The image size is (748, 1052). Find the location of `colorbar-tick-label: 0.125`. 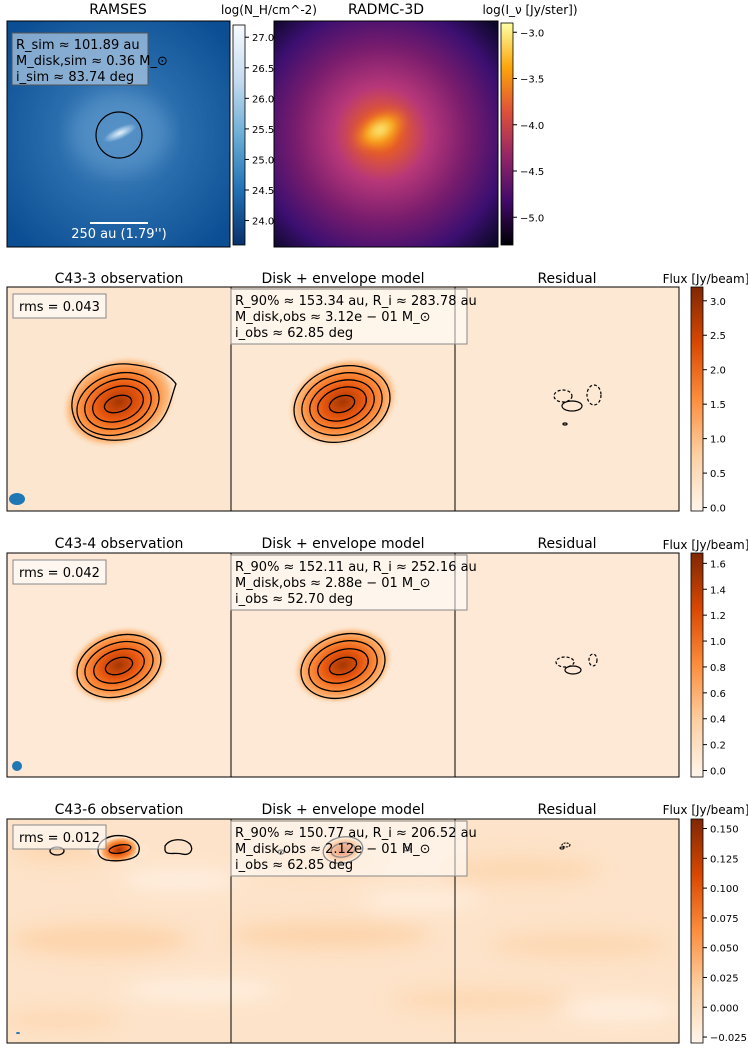

colorbar-tick-label: 0.125 is located at coordinates (724, 859).